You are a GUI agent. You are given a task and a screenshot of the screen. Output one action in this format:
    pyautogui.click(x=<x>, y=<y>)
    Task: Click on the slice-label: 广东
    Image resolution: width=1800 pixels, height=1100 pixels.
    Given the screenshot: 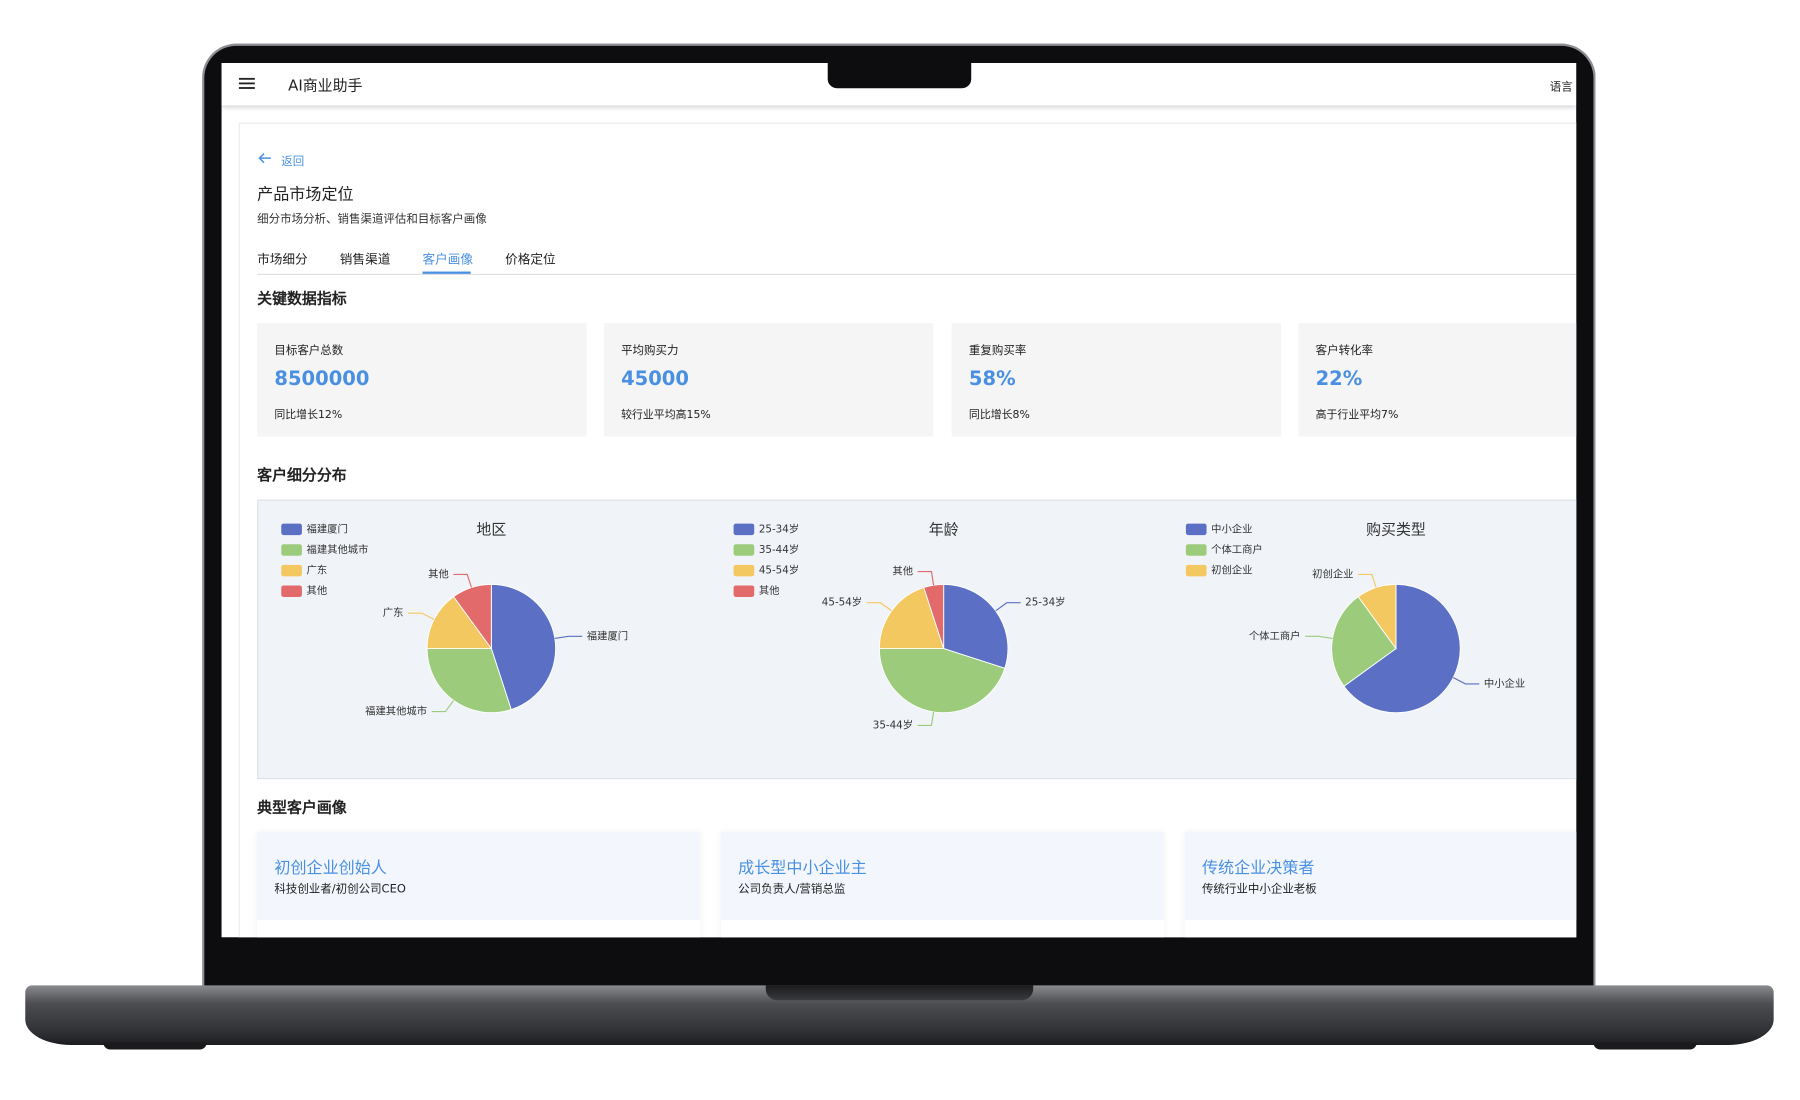 What is the action you would take?
    pyautogui.click(x=393, y=612)
    